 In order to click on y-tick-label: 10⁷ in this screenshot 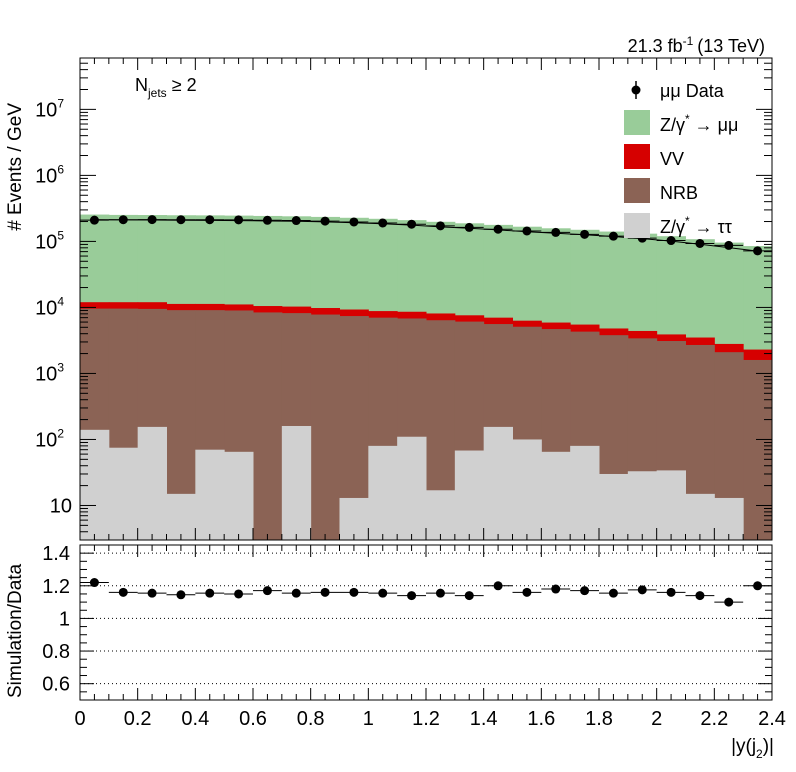, I will do `click(49, 108)`.